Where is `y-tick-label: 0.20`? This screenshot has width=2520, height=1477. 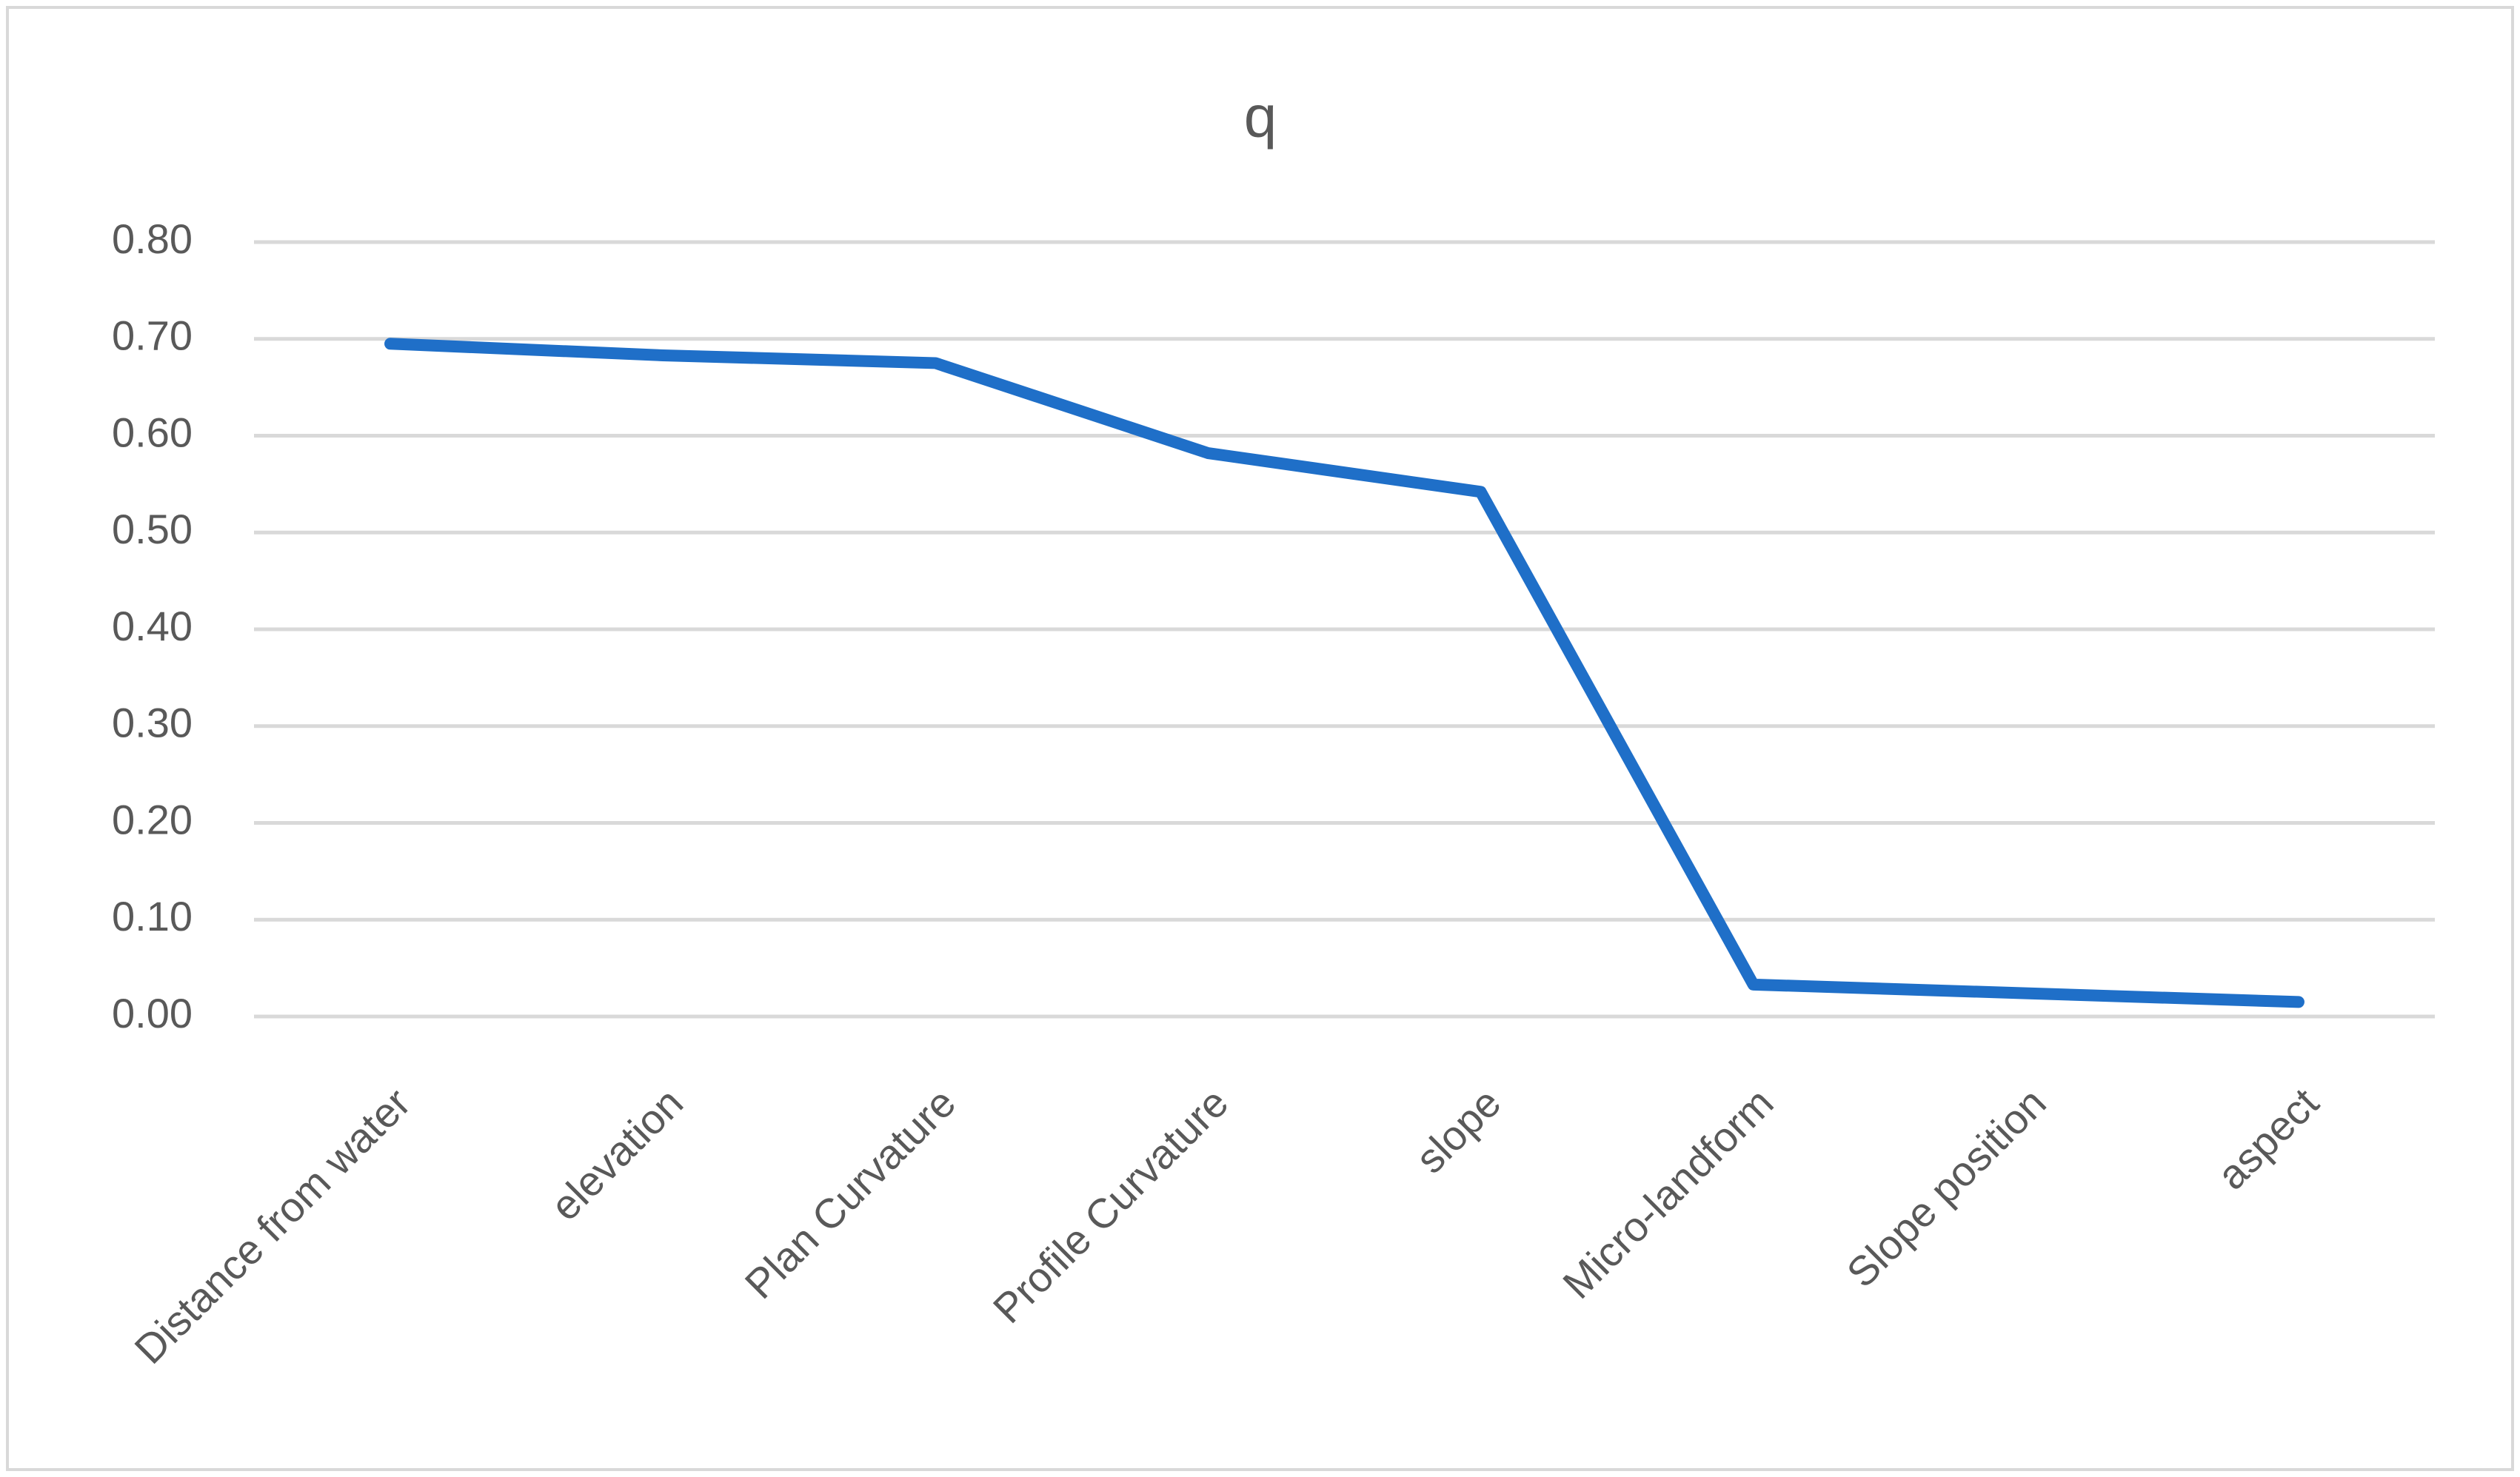
y-tick-label: 0.20 is located at coordinates (152, 819).